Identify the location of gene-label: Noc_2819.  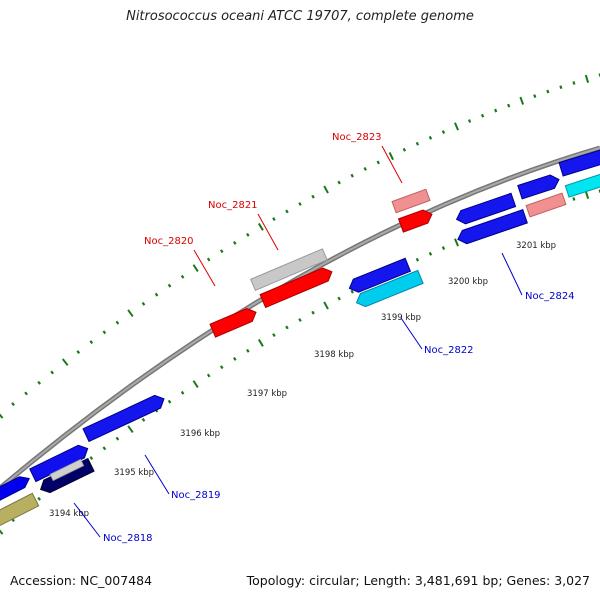
(196, 495).